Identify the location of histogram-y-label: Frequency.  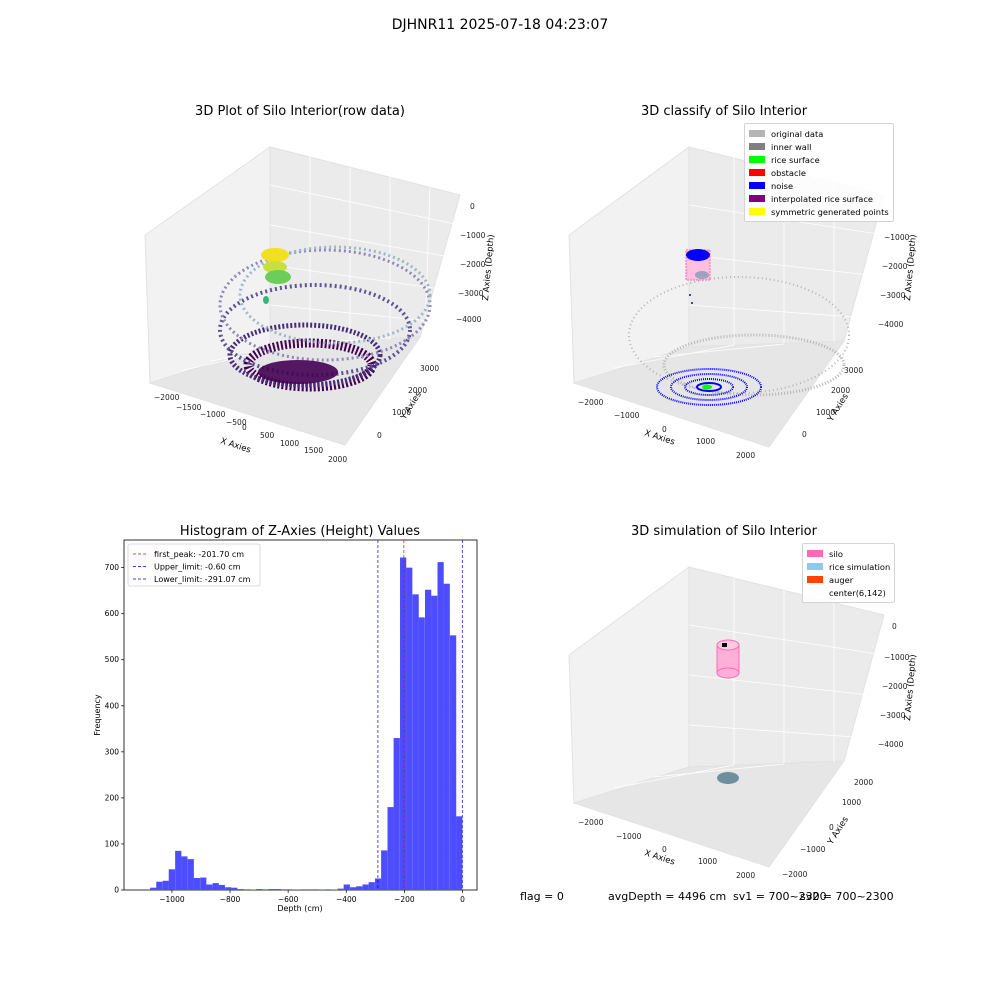
(97, 715).